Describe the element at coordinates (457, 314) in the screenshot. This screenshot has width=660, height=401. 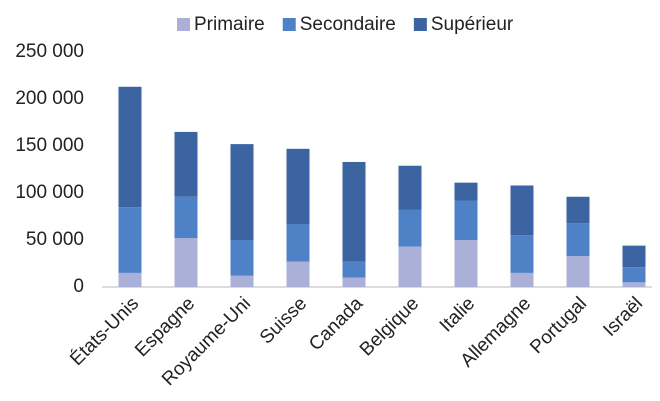
I see `x-tick-label: Italie` at that location.